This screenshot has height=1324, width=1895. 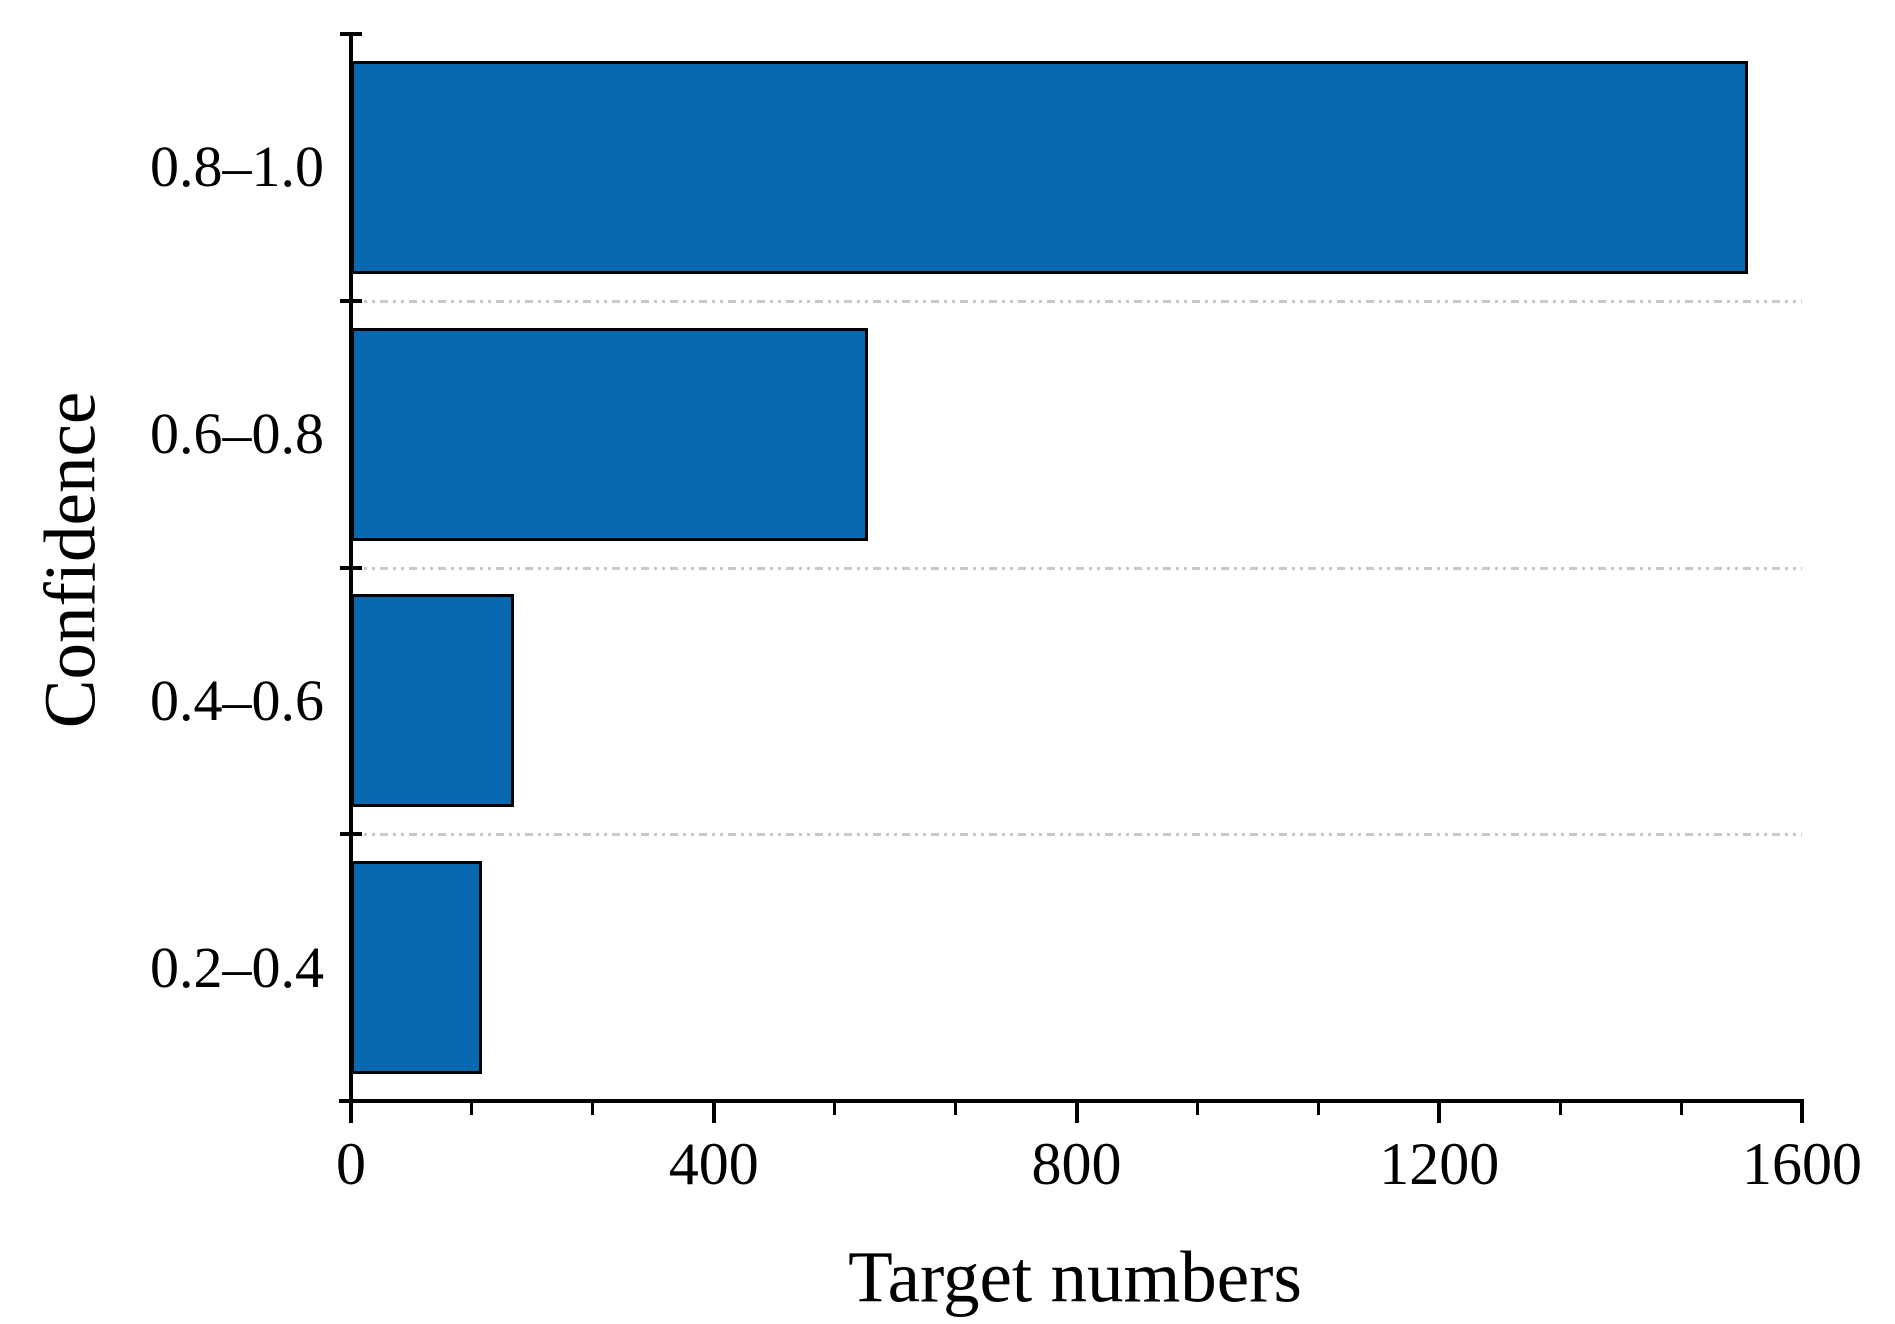 I want to click on x-tick-label: 1600, so click(x=1802, y=1164).